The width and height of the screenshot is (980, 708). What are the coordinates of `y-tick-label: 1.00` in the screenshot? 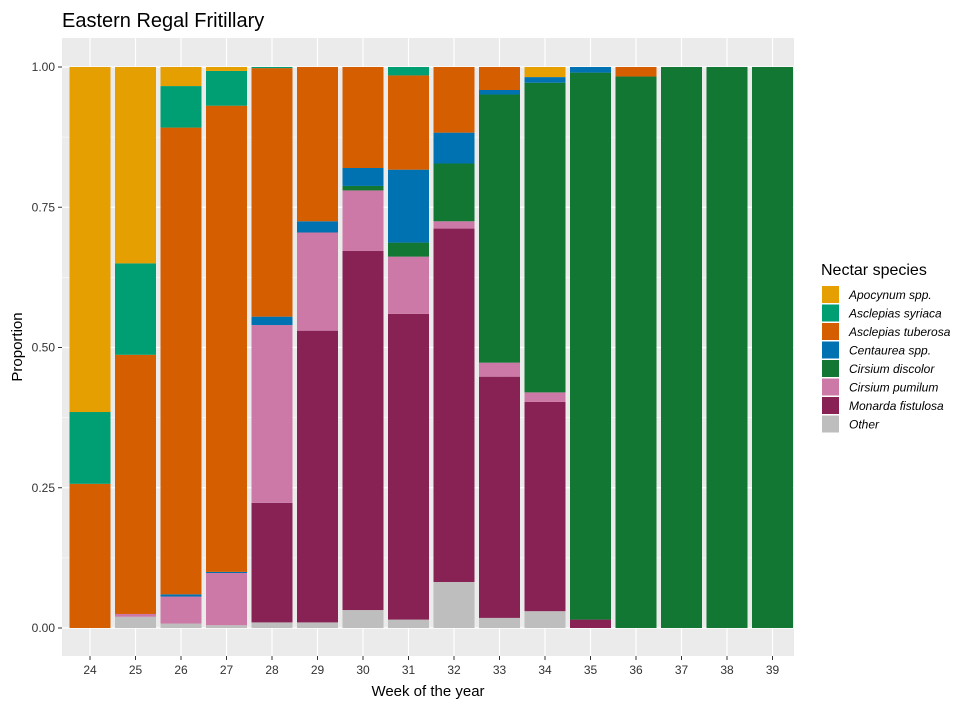 It's located at (44, 67).